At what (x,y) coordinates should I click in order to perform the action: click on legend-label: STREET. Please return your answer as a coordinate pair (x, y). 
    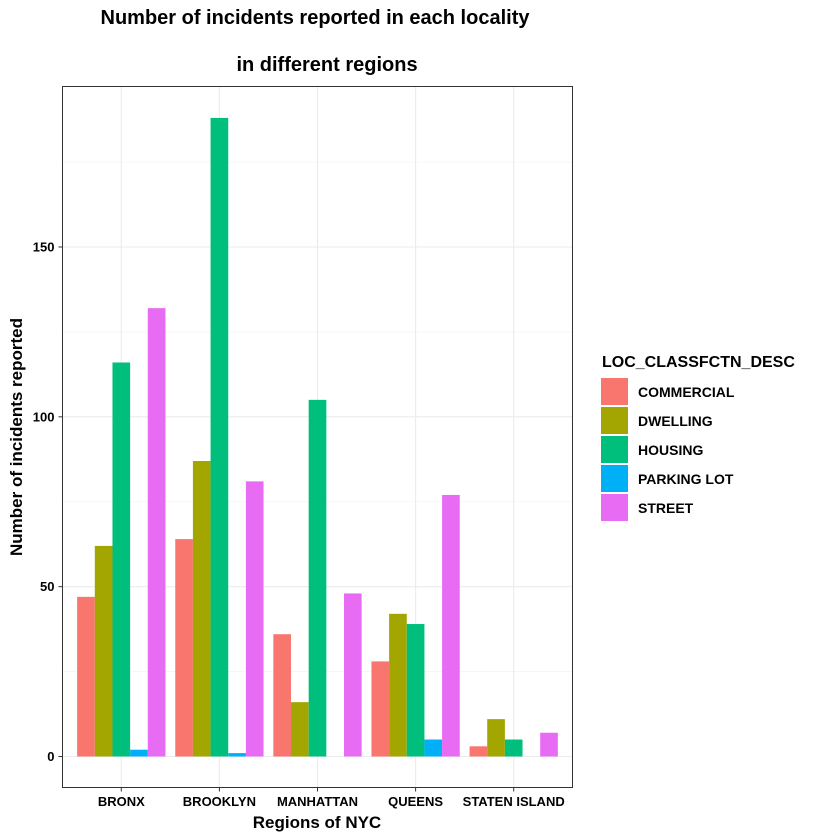
    Looking at the image, I should click on (666, 508).